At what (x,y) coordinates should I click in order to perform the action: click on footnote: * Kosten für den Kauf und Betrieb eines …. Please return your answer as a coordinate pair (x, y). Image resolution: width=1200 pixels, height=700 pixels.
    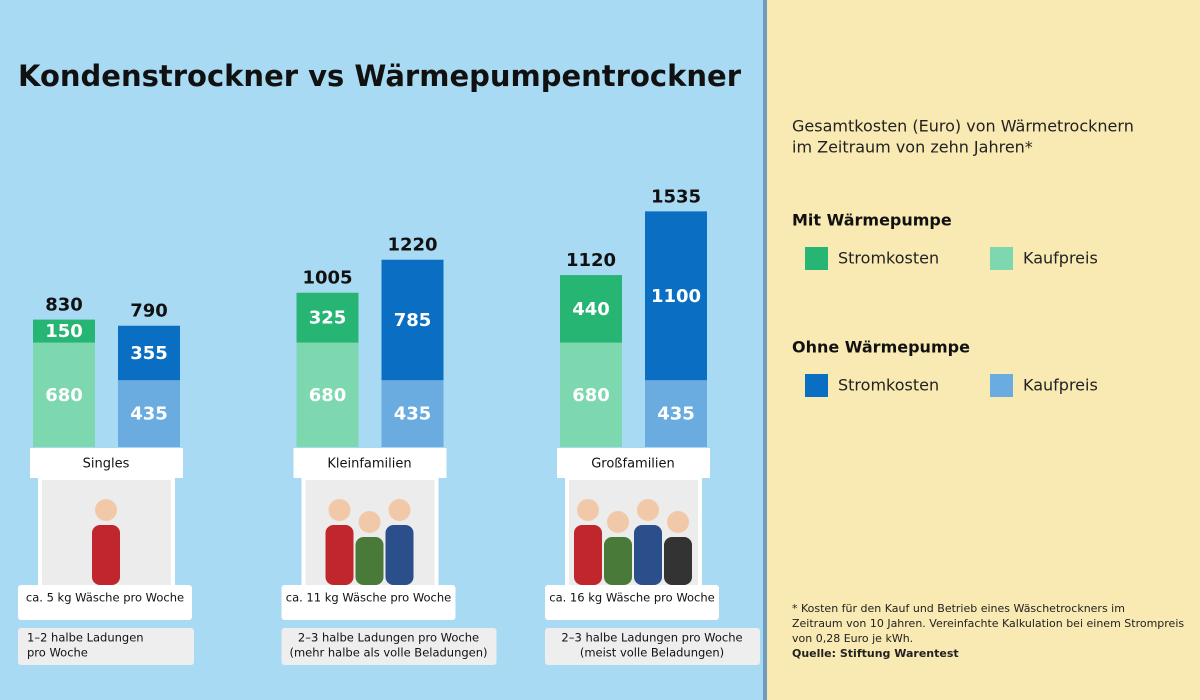
    Looking at the image, I should click on (958, 608).